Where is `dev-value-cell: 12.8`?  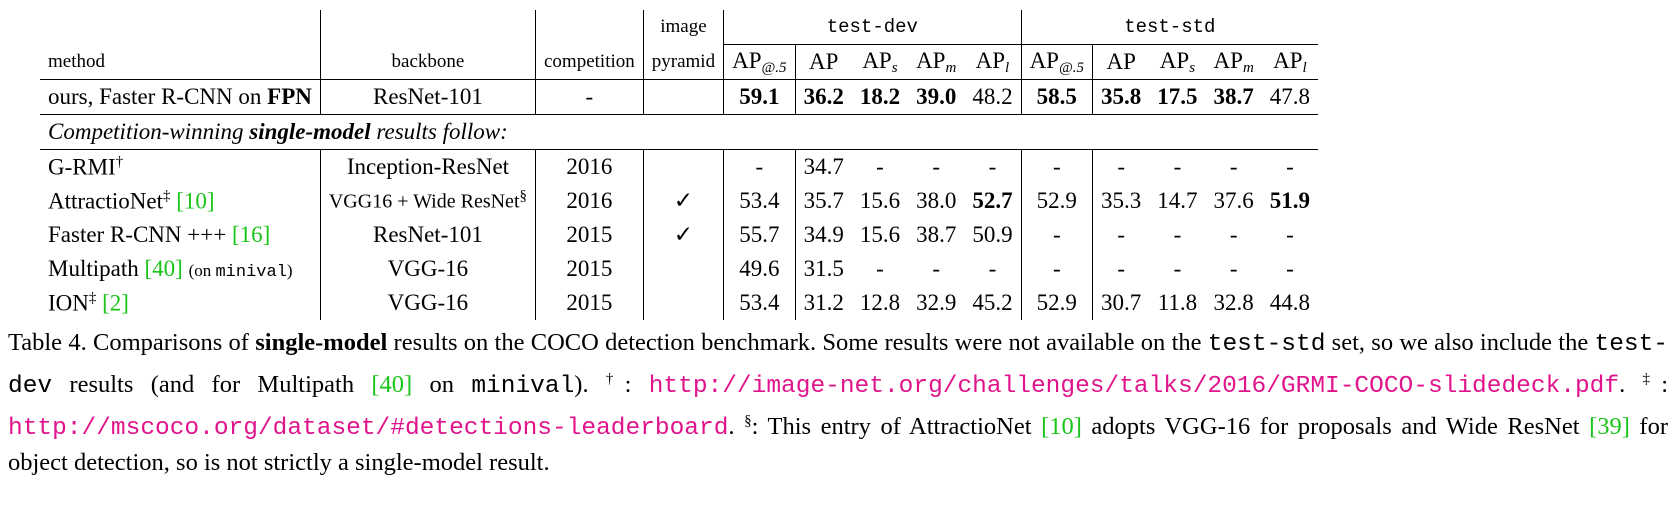 dev-value-cell: 12.8 is located at coordinates (880, 302).